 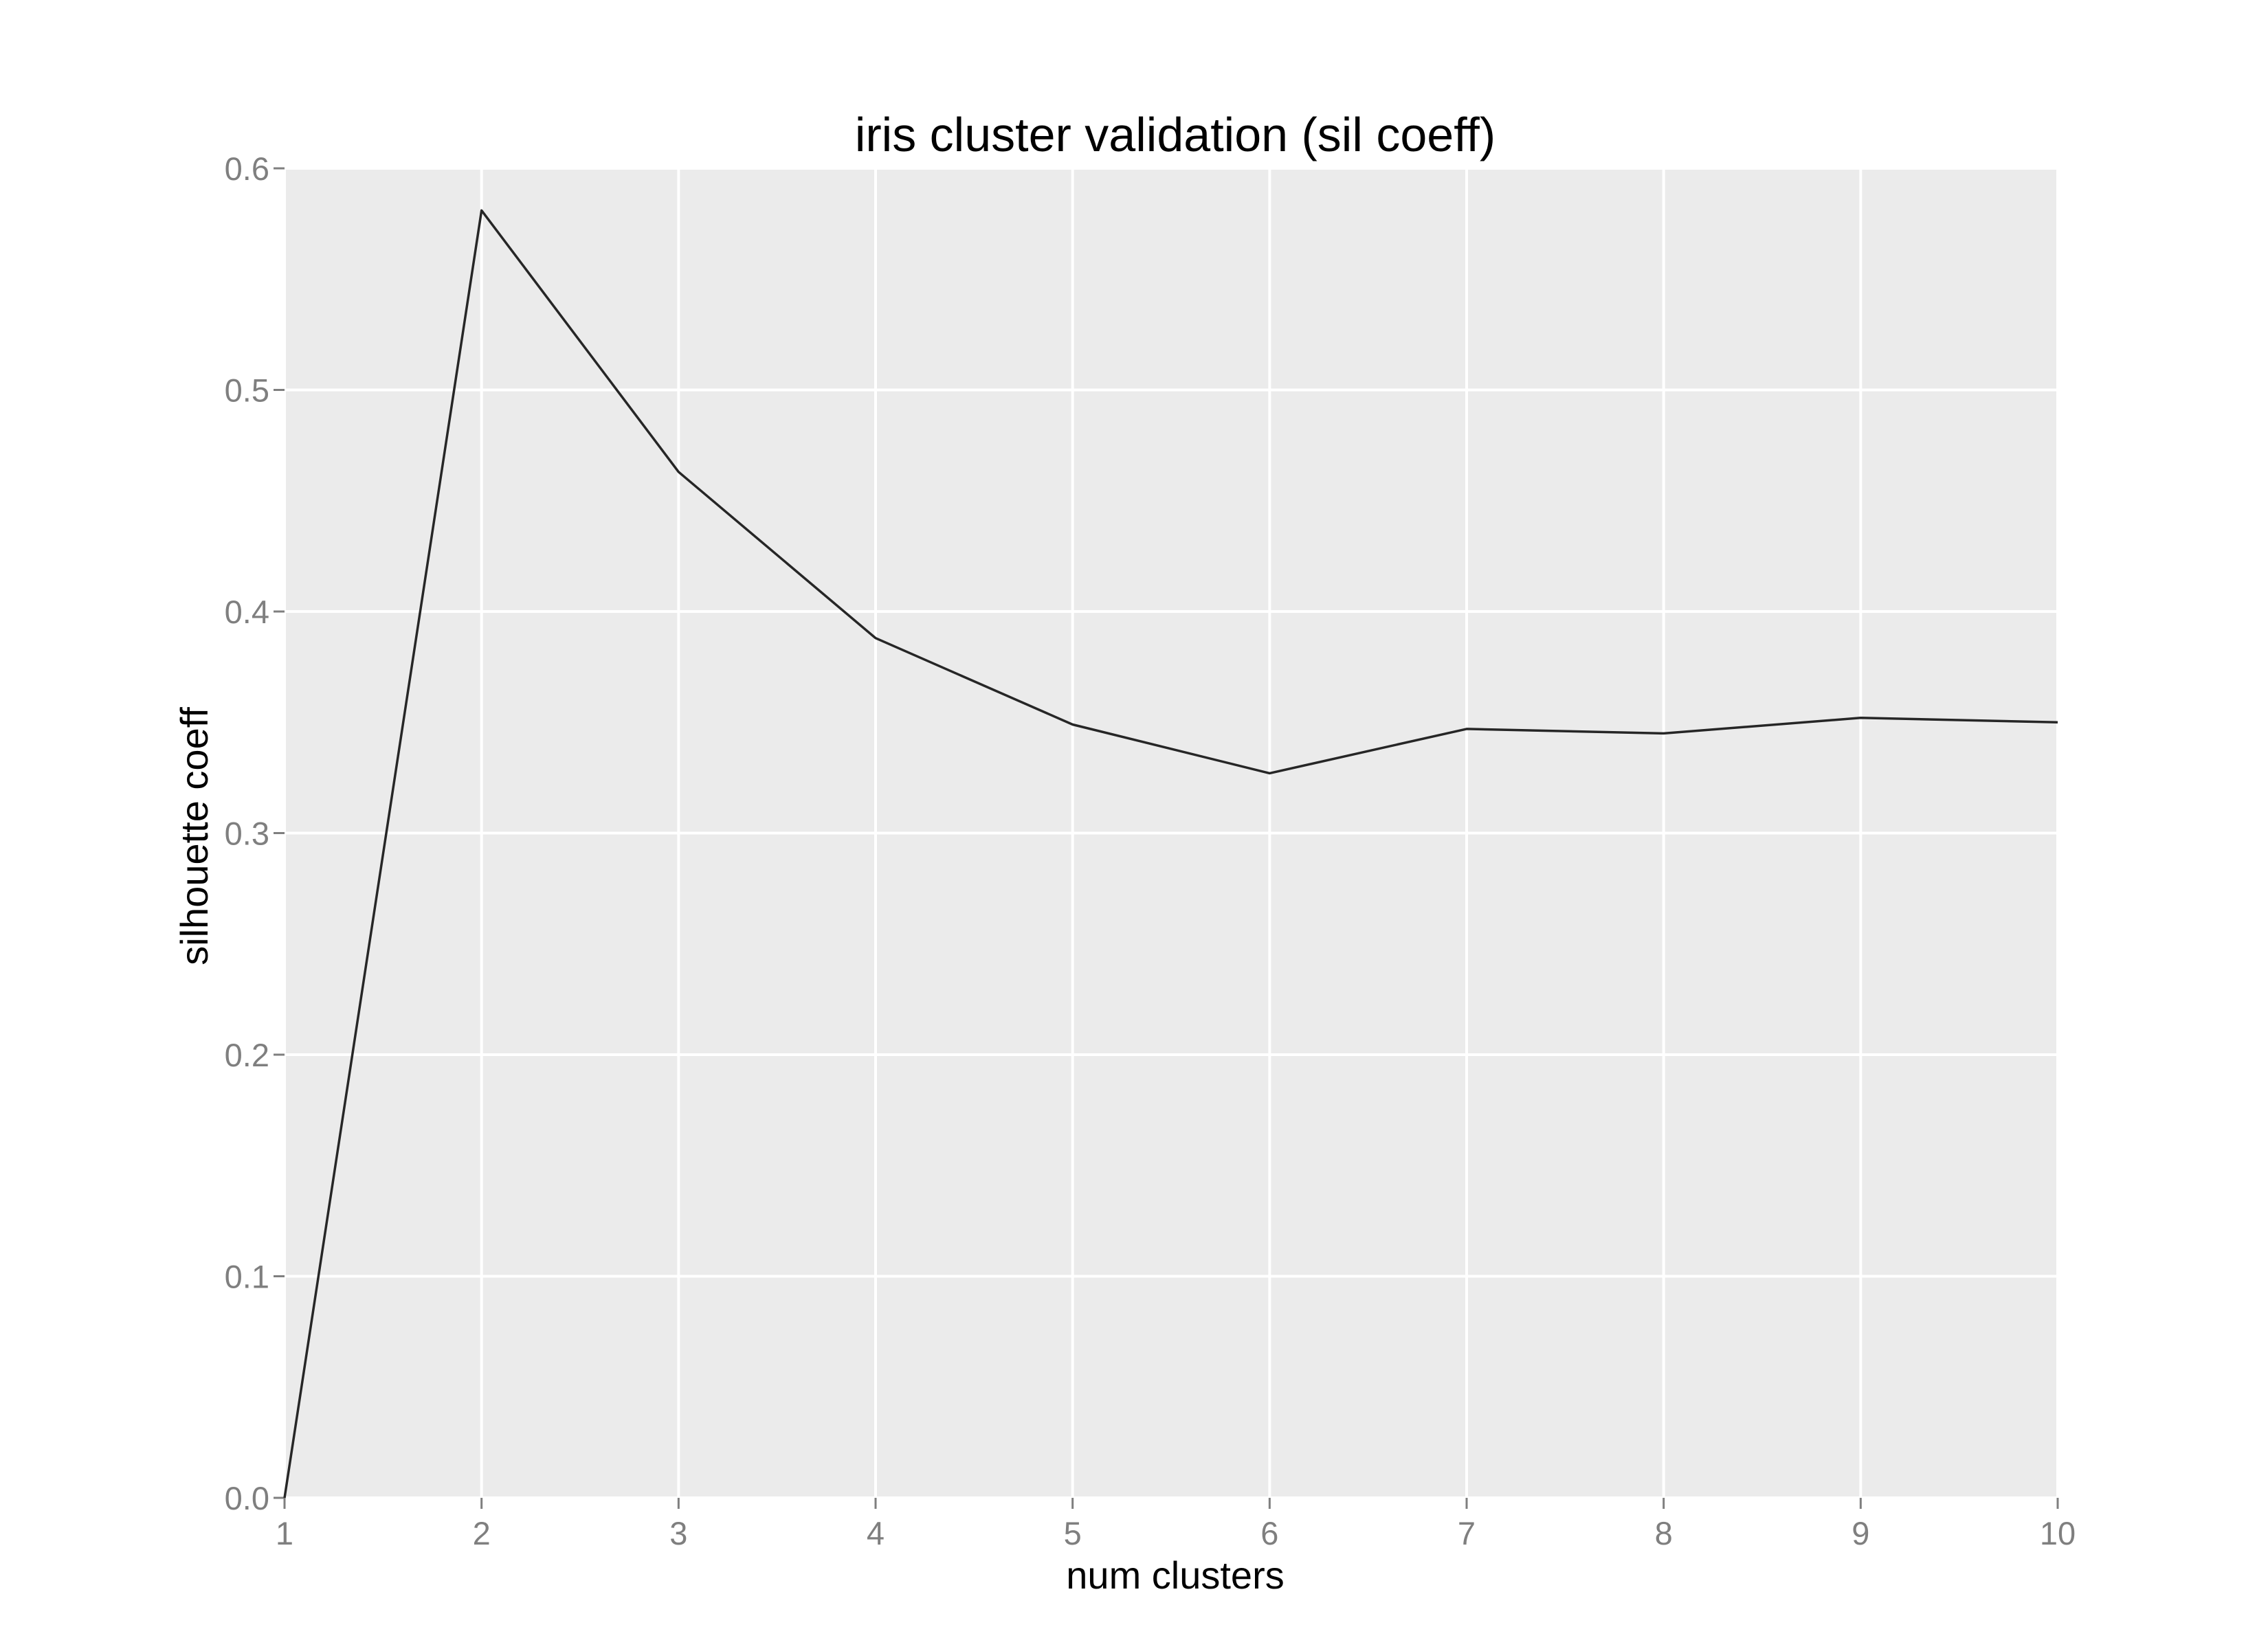 I want to click on x-tick-label: 6, so click(x=1269, y=1533).